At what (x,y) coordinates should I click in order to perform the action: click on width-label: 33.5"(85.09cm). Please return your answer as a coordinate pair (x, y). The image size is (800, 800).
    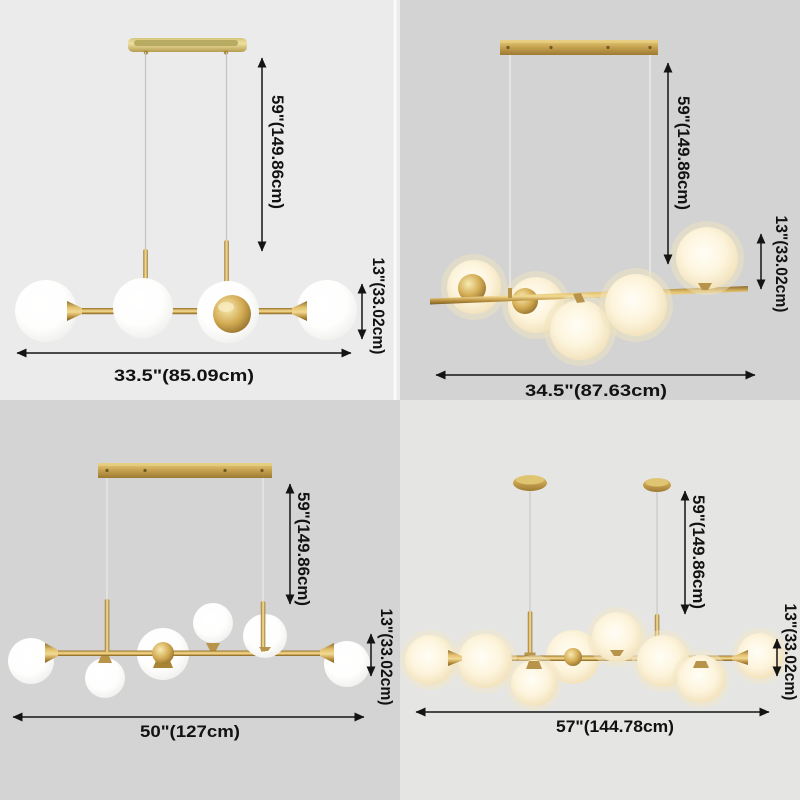
    Looking at the image, I should click on (184, 375).